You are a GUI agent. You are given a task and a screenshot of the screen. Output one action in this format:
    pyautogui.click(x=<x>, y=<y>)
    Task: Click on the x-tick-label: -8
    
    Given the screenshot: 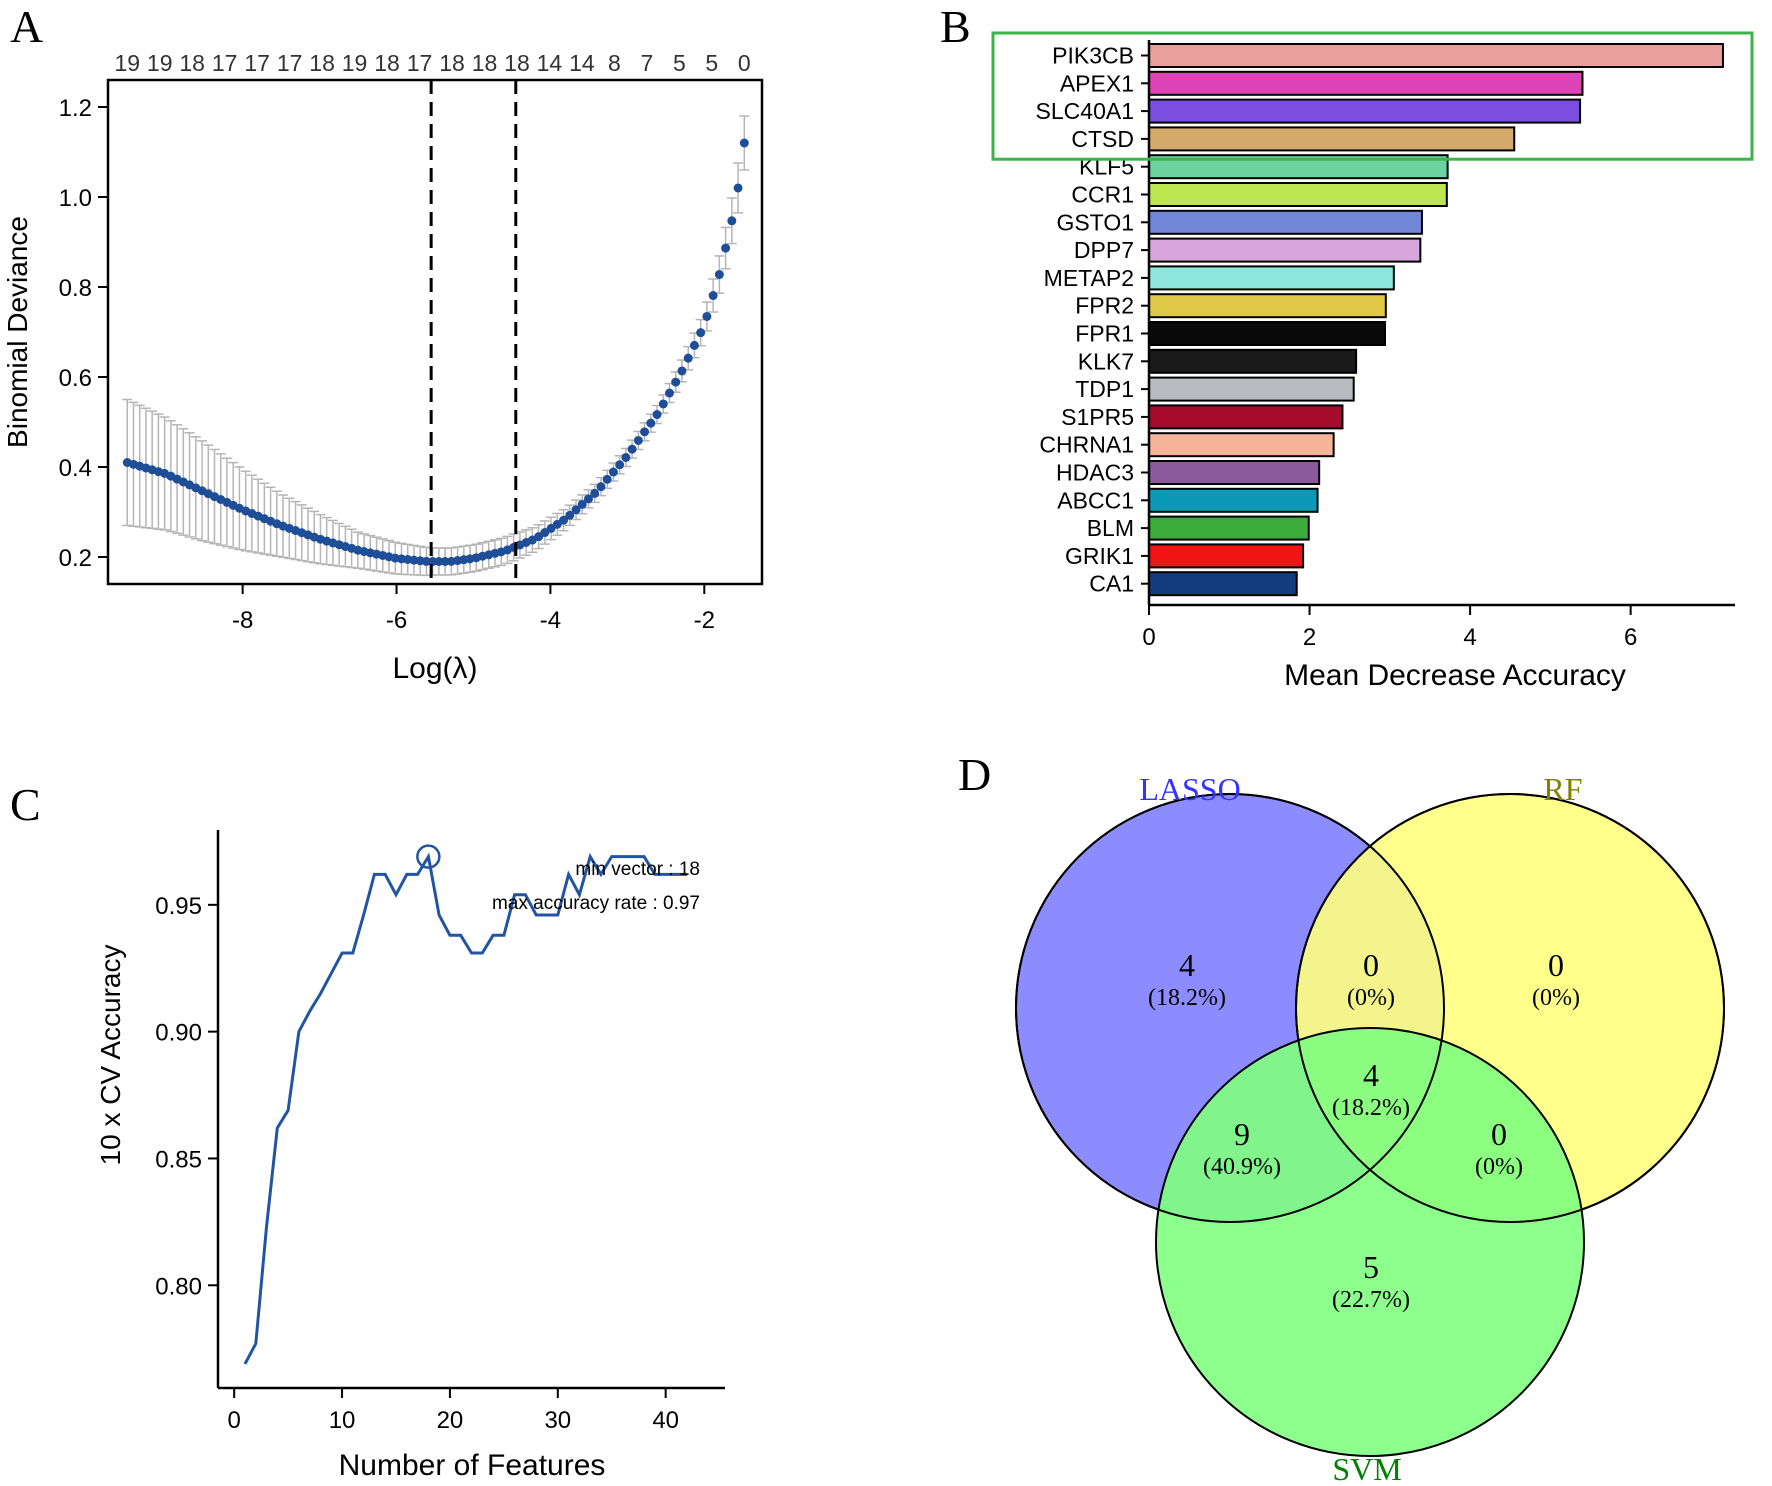 What is the action you would take?
    pyautogui.click(x=242, y=620)
    